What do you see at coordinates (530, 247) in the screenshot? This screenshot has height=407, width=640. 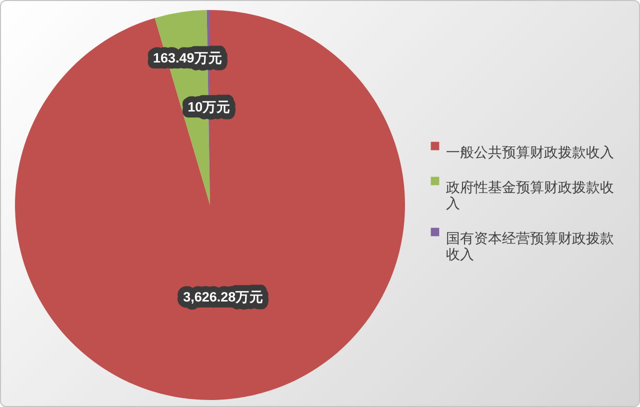 I see `legend-label: 国有资本经营预算财政拨款收入` at bounding box center [530, 247].